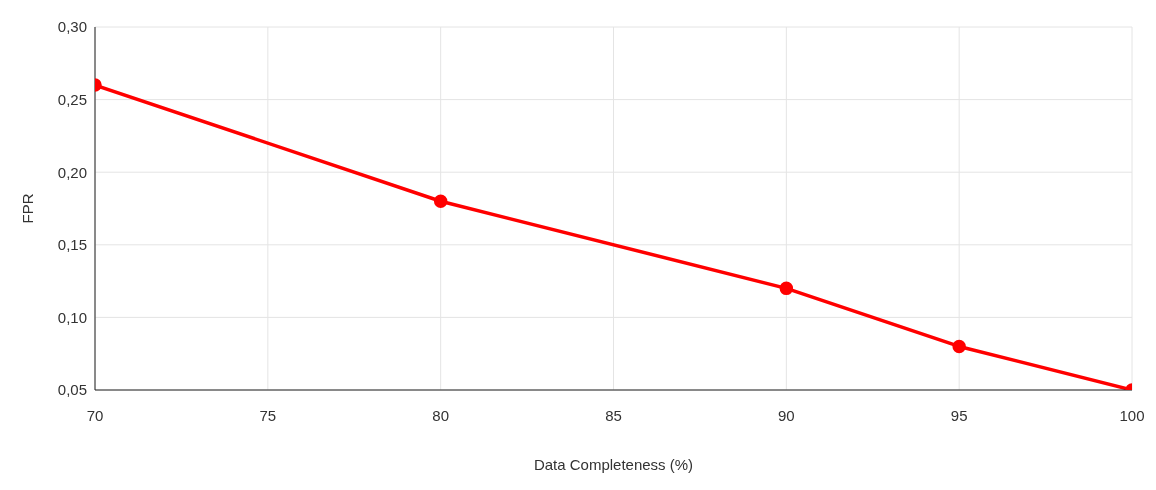 The height and width of the screenshot is (490, 1156). Describe the element at coordinates (72, 390) in the screenshot. I see `y-tick-label: 0,05` at that location.